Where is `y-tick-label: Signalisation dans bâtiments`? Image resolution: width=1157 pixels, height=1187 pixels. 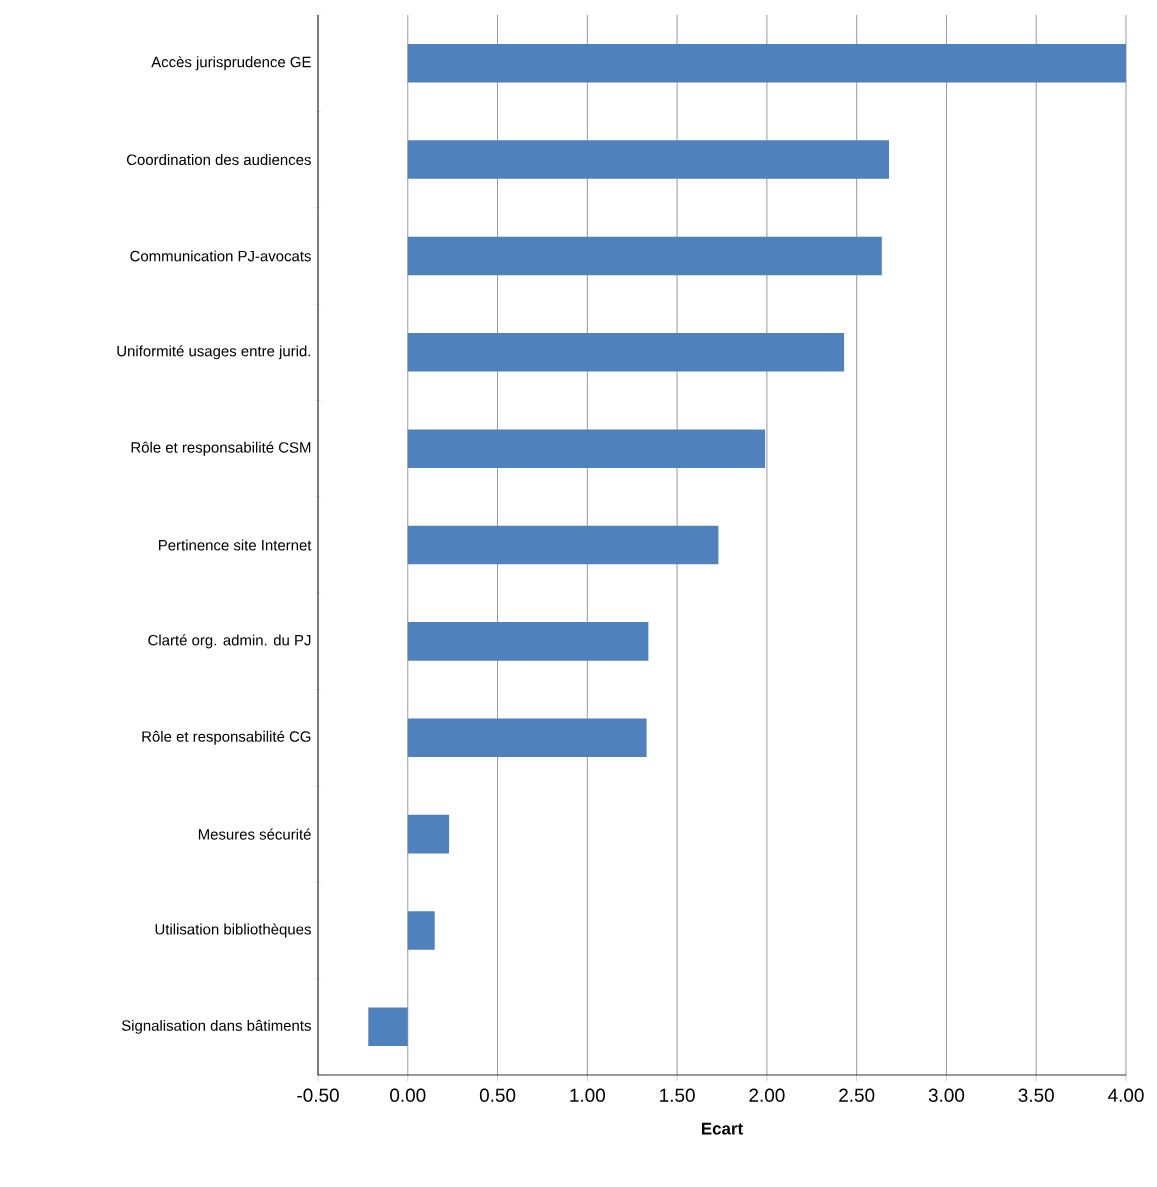 y-tick-label: Signalisation dans bâtiments is located at coordinates (216, 1026).